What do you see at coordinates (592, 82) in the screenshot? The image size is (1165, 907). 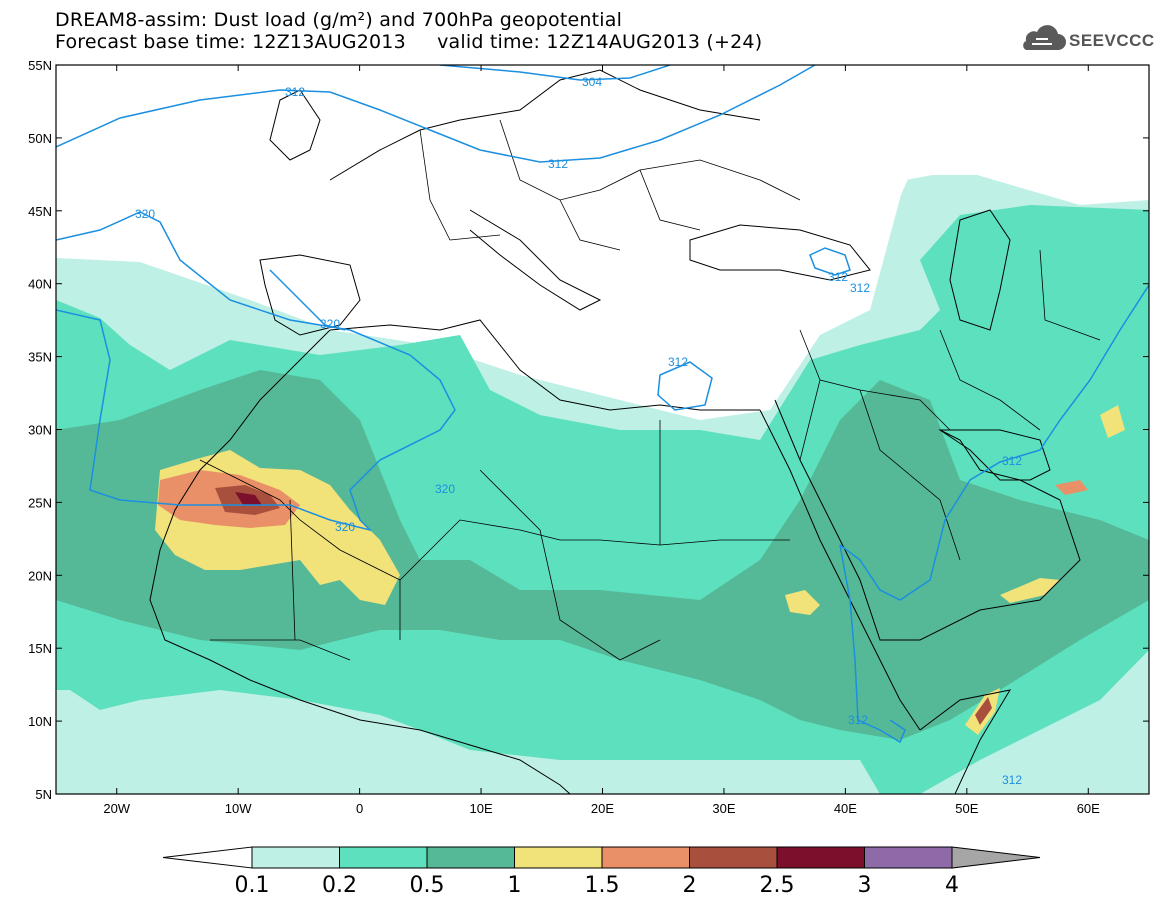 I see `contour-label: 304` at bounding box center [592, 82].